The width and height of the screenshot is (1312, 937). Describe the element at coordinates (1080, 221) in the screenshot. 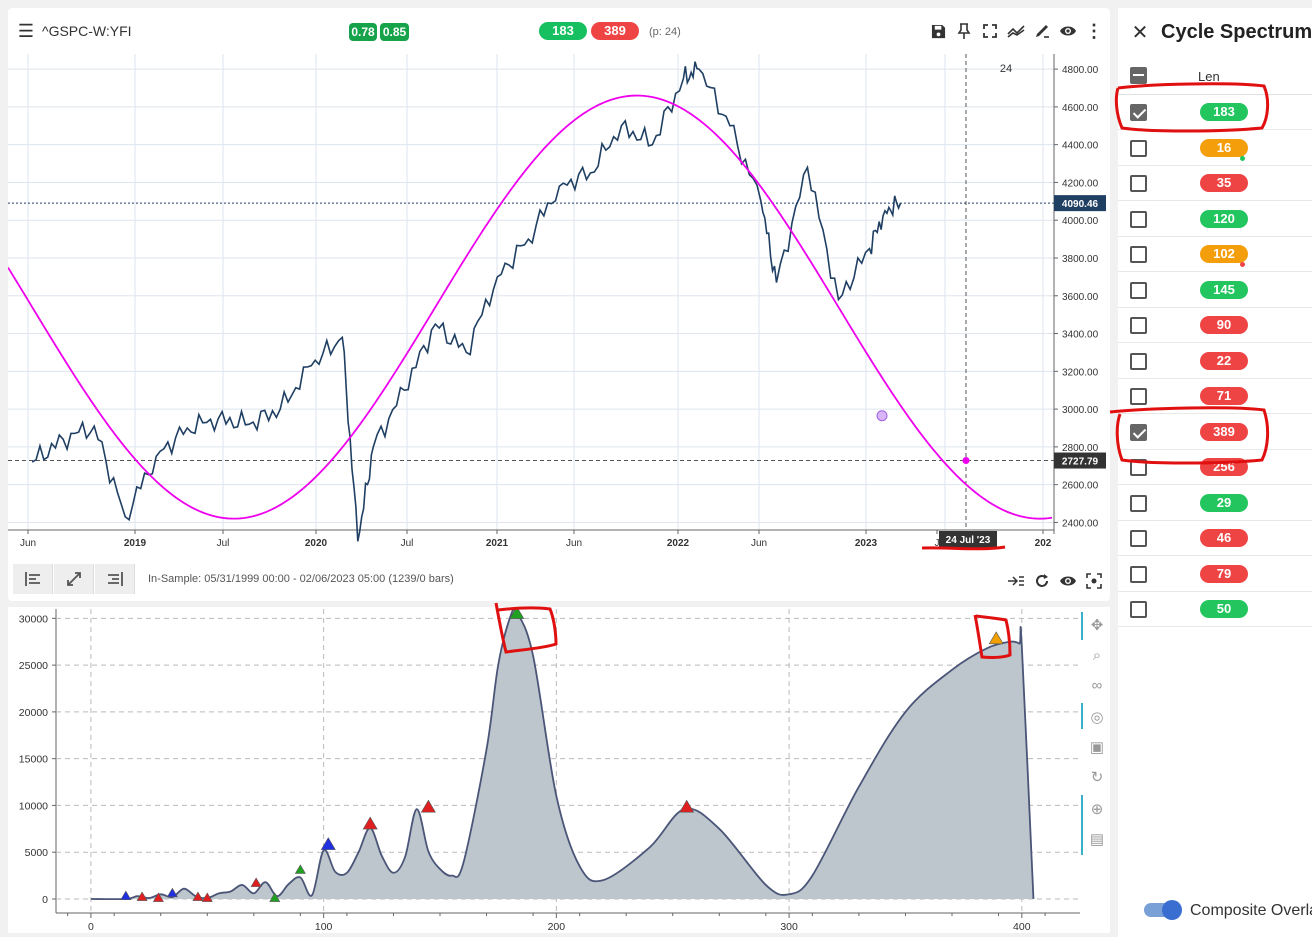

I see `y-tick-label: 4000.00` at that location.